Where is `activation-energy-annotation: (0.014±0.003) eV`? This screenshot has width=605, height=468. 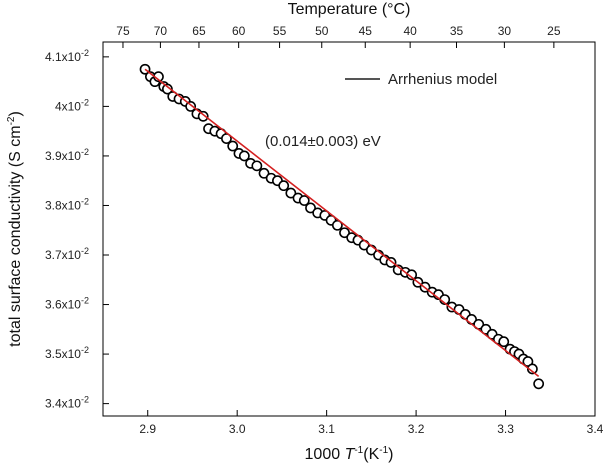
activation-energy-annotation: (0.014±0.003) eV is located at coordinates (323, 141).